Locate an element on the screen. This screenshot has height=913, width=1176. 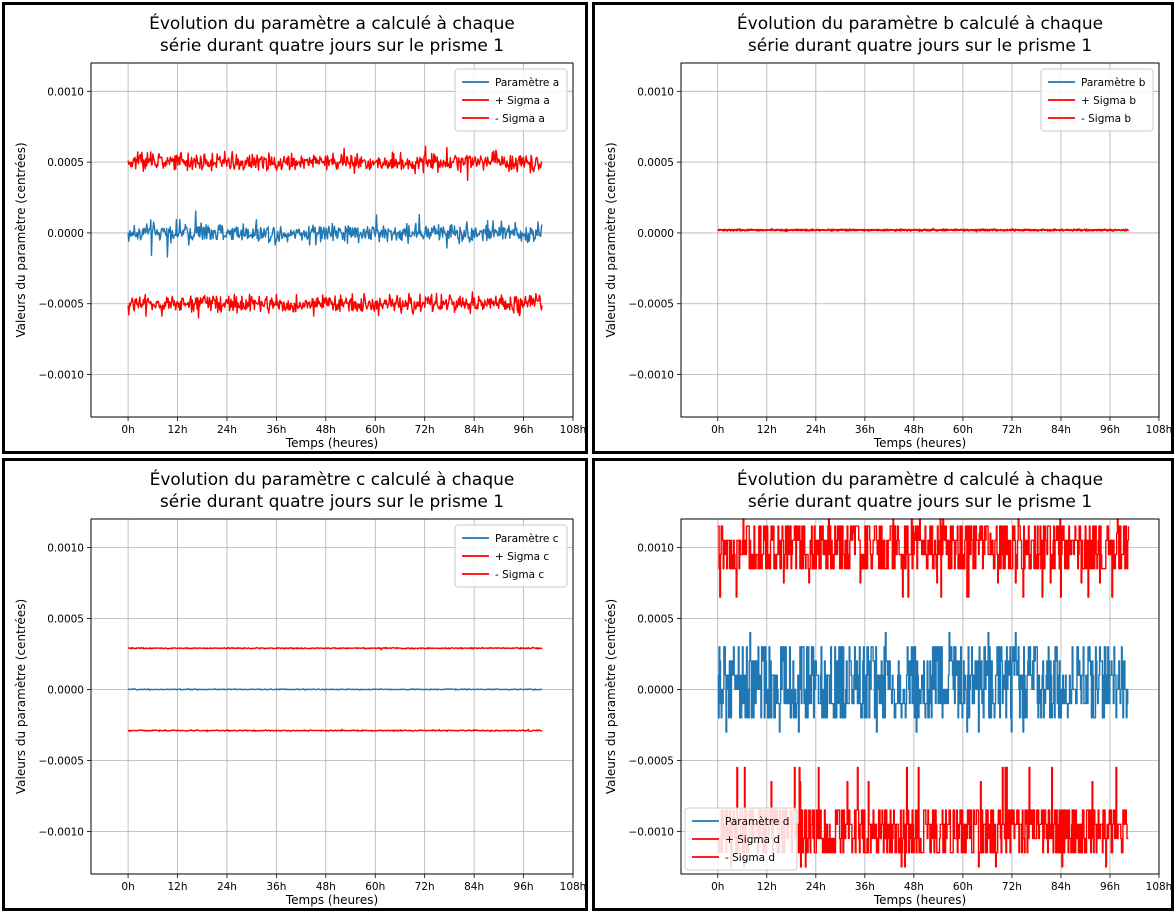
legend-entry: + Sigma a is located at coordinates (522, 101).